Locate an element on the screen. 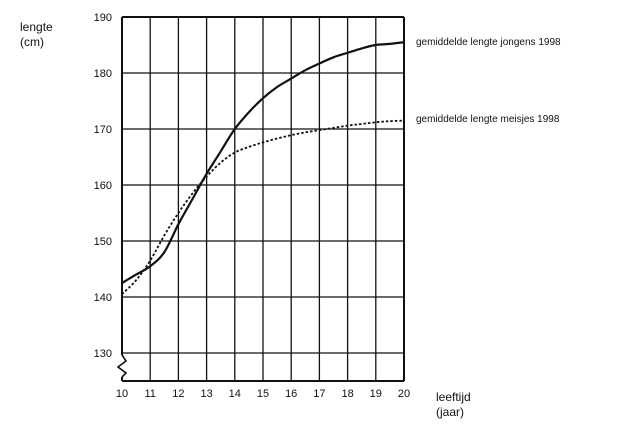 Image resolution: width=617 pixels, height=428 pixels. x-tick-label-10: 10 is located at coordinates (122, 394).